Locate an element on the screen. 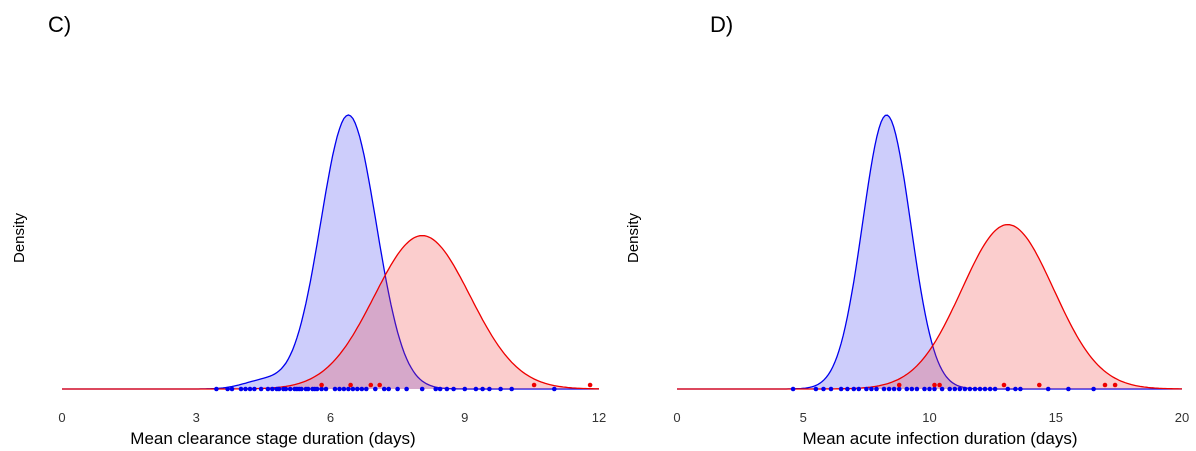  panel-d-xtick-label: 5 is located at coordinates (803, 417).